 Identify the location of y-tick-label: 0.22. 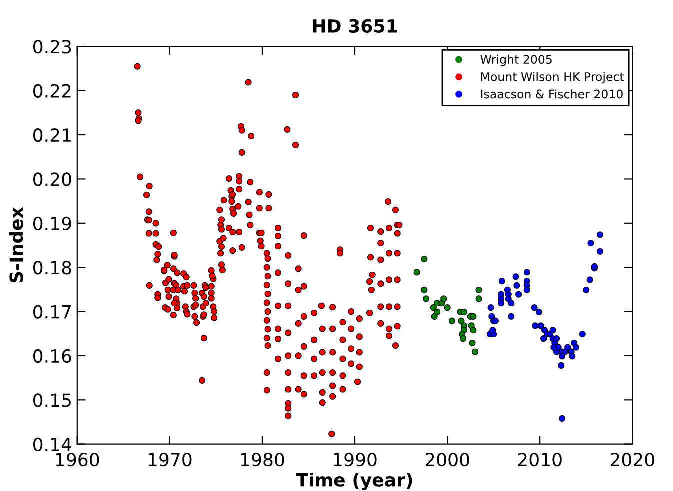
(52, 91).